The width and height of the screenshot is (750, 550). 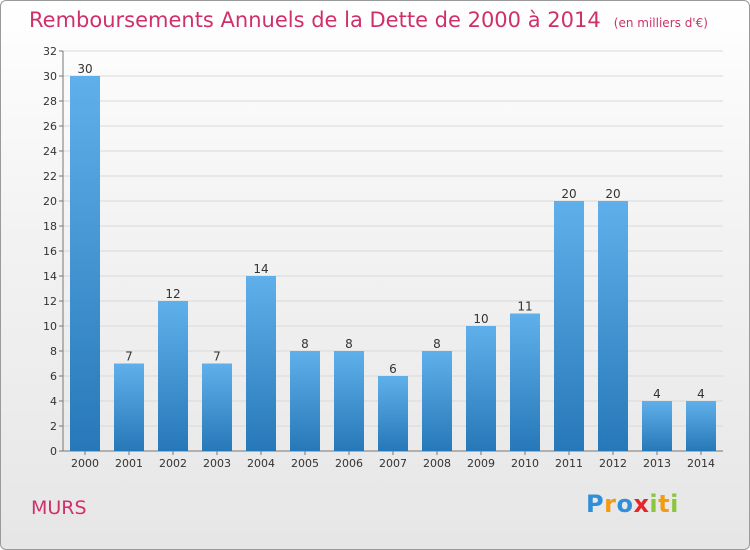 I want to click on y-tick-label: 14, so click(x=50, y=276).